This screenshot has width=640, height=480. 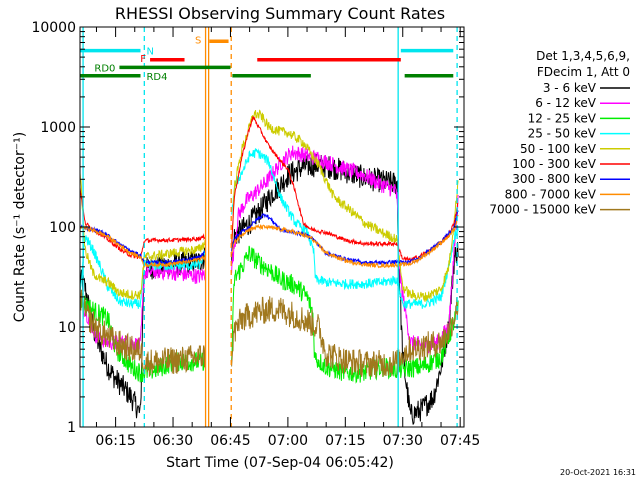 What do you see at coordinates (230, 441) in the screenshot?
I see `x-tick-label: 06:45` at bounding box center [230, 441].